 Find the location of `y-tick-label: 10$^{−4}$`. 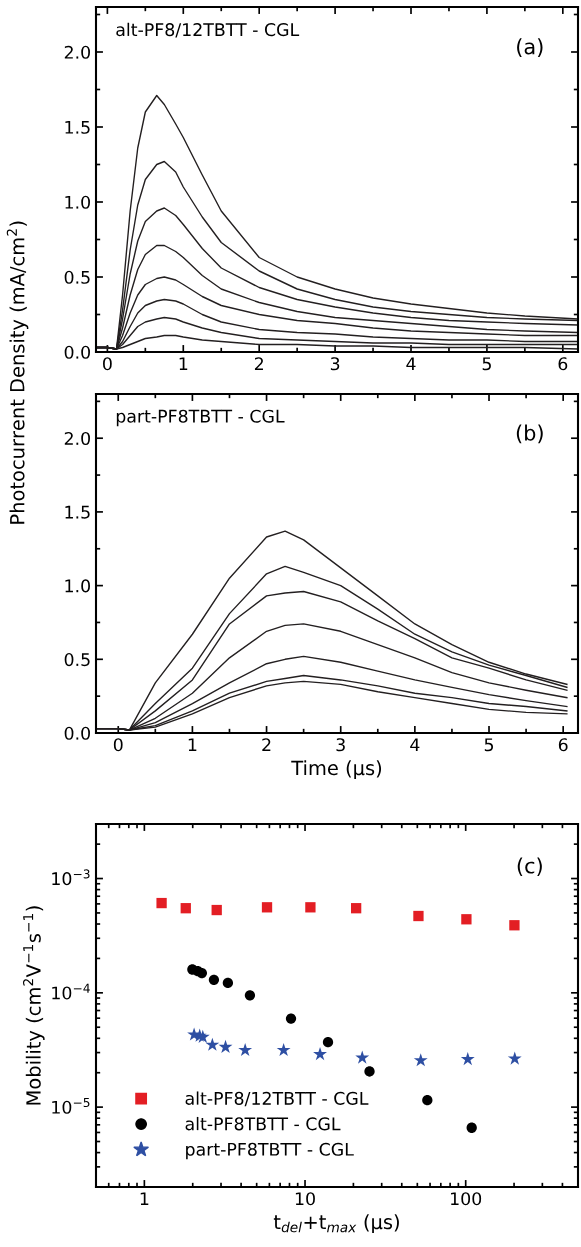

y-tick-label: 10$^{−4}$ is located at coordinates (71, 991).